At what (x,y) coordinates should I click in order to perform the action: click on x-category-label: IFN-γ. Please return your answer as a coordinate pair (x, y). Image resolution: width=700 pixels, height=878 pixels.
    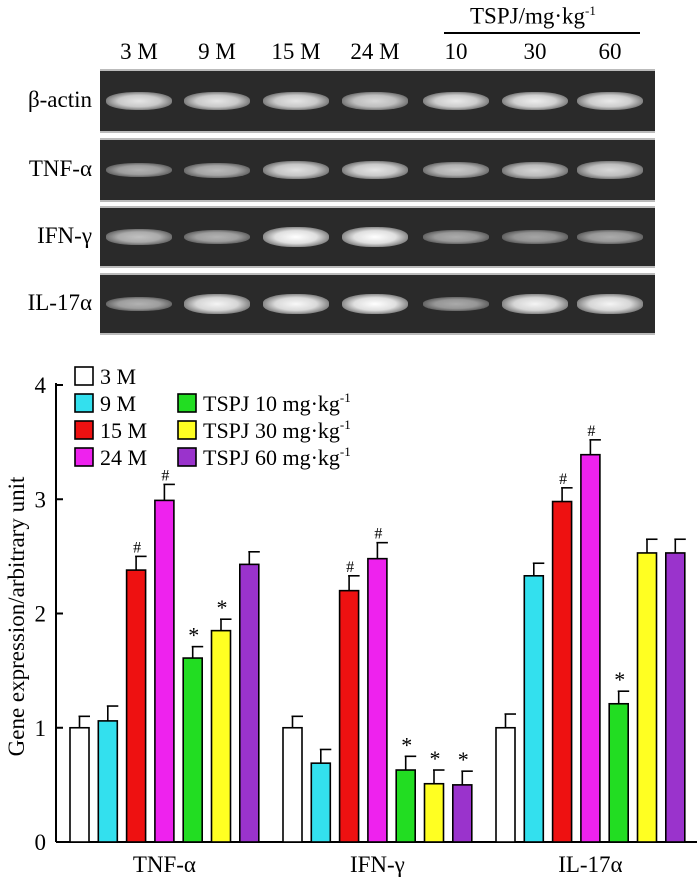
    Looking at the image, I should click on (377, 864).